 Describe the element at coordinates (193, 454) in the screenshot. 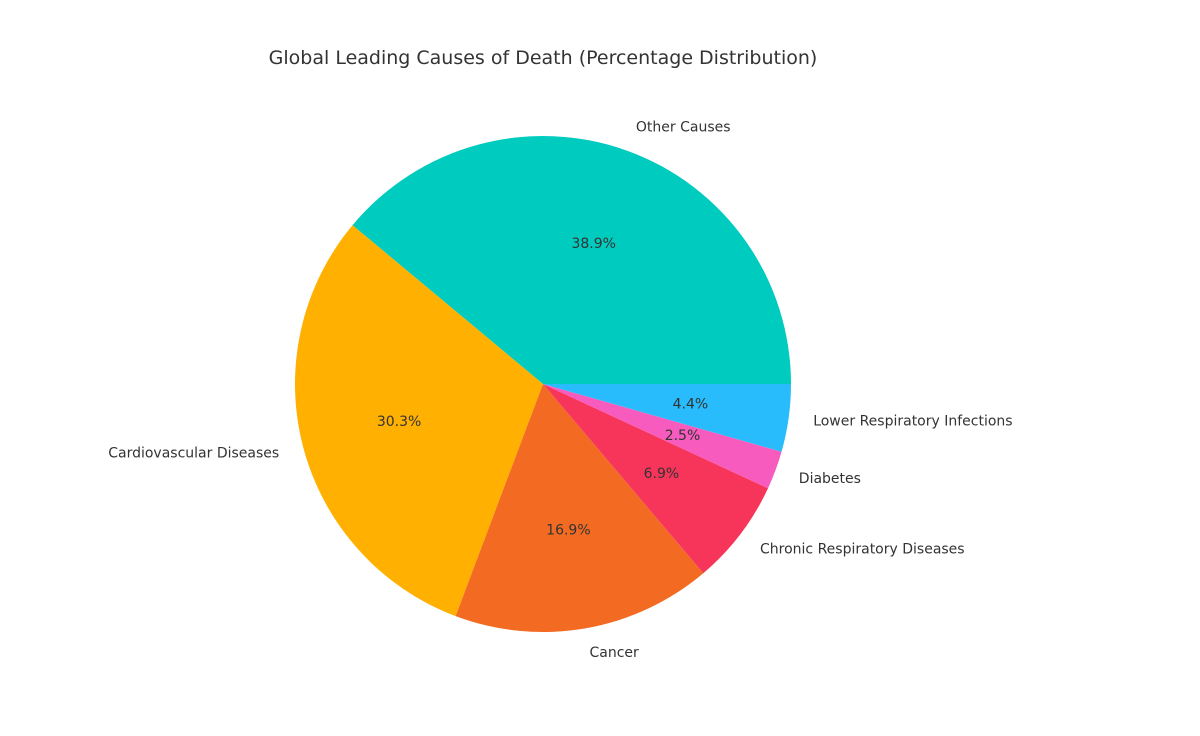

I see `slice-label-cardiovascular-diseases: Cardiovascular Diseases` at that location.